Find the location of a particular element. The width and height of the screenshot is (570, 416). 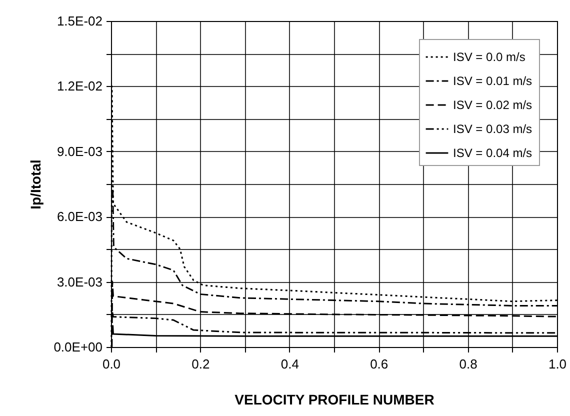

y-axis-title: Ip/Itotal is located at coordinates (36, 185).